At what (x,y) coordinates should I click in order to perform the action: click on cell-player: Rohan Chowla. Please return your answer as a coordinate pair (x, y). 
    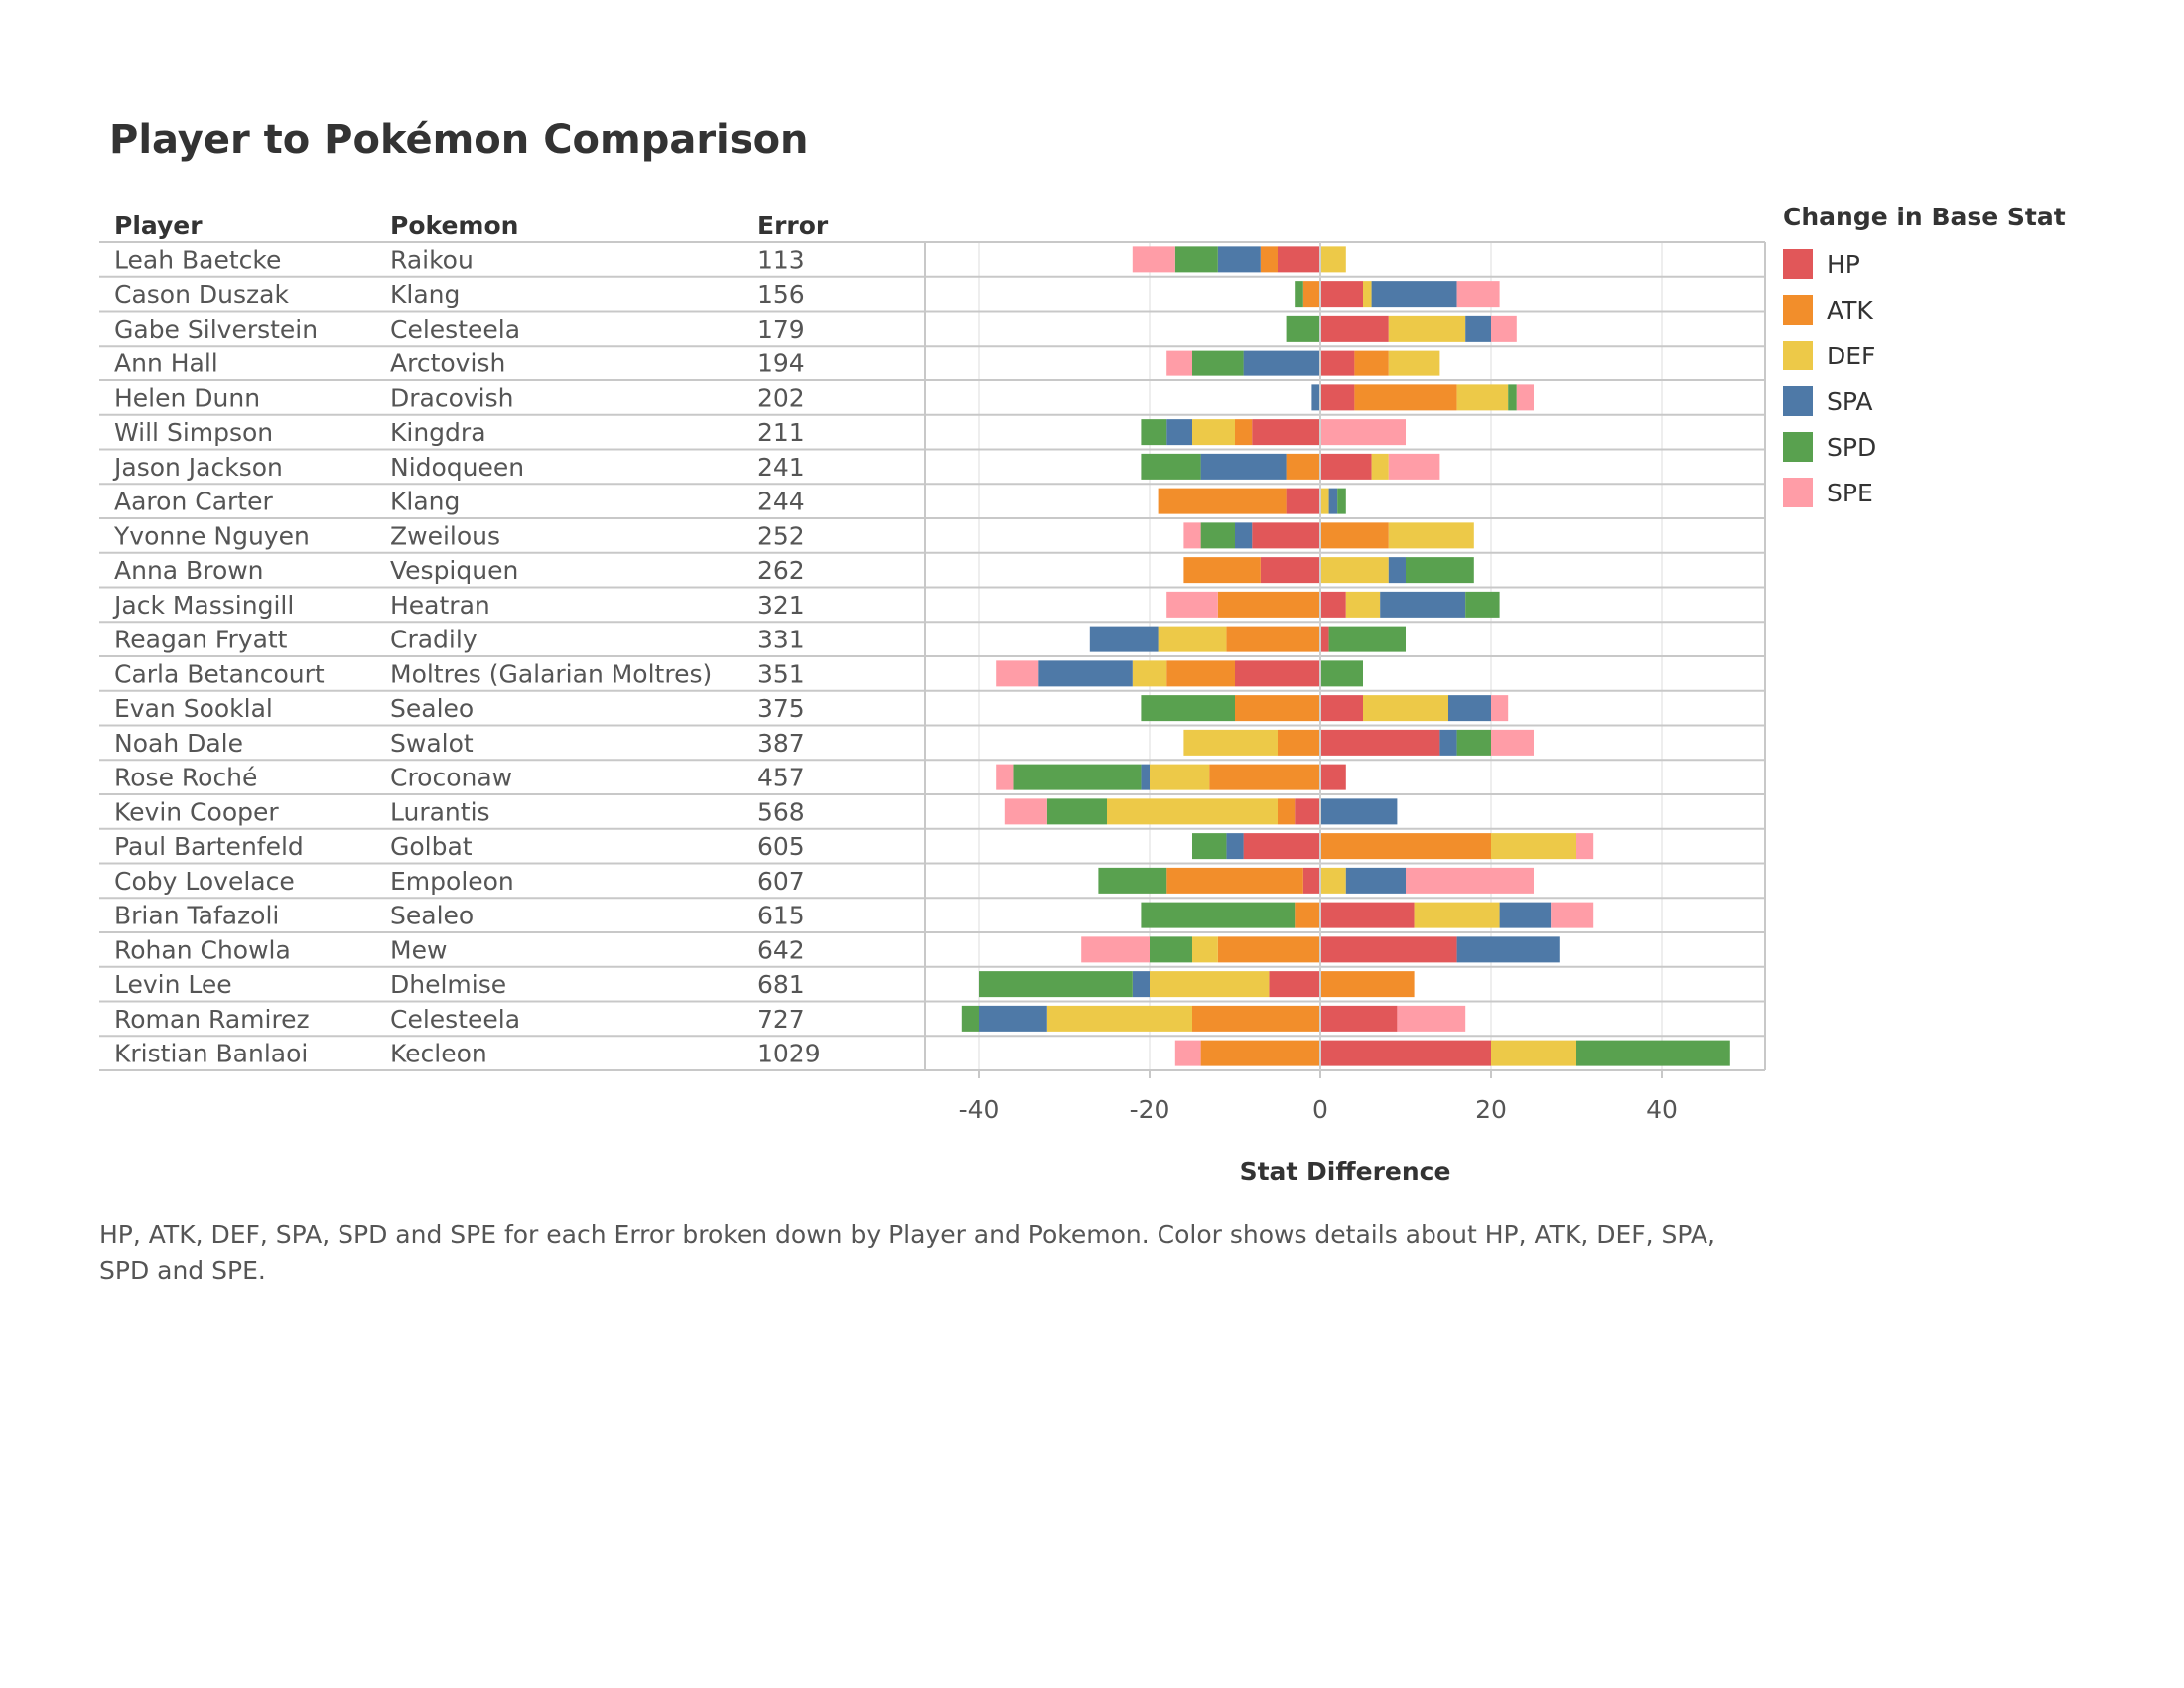
    Looking at the image, I should click on (202, 949).